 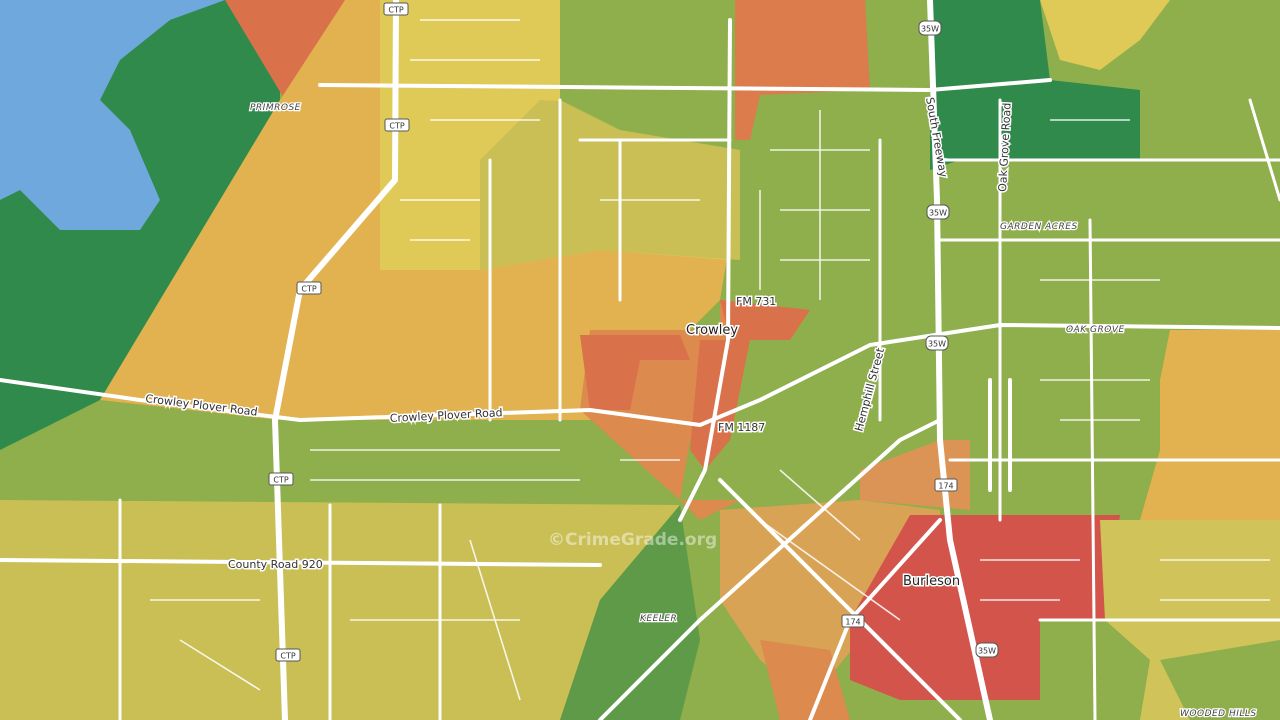 What do you see at coordinates (756, 301) in the screenshot?
I see `road-label: FM 731` at bounding box center [756, 301].